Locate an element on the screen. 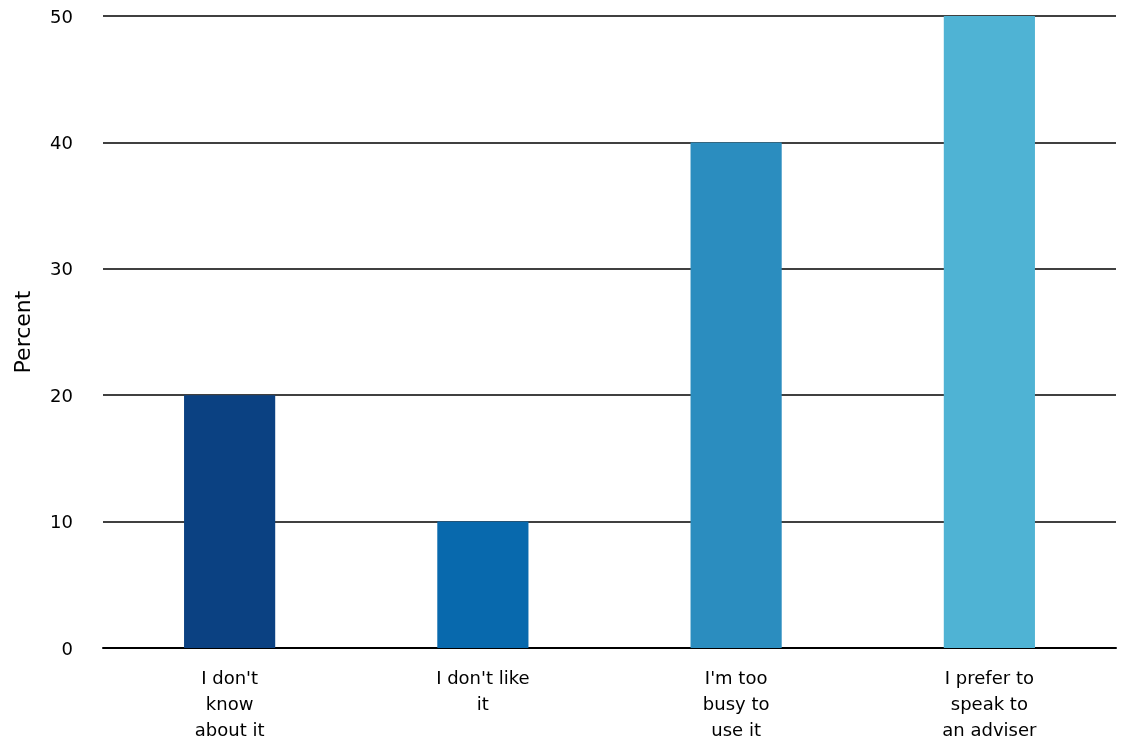 The image size is (1124, 748). x-tick-label: I don't like it is located at coordinates (483, 690).